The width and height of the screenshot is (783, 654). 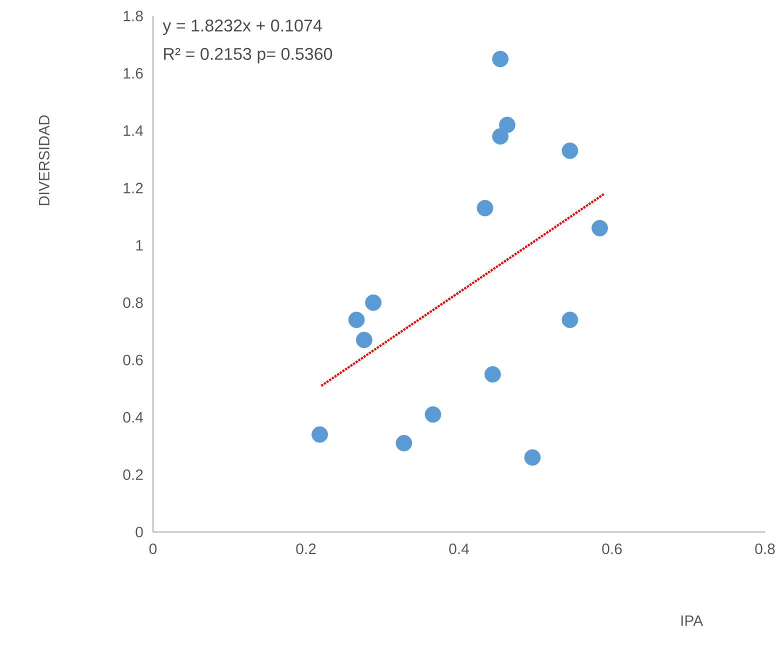 What do you see at coordinates (765, 549) in the screenshot?
I see `x-tick-label: 0.8` at bounding box center [765, 549].